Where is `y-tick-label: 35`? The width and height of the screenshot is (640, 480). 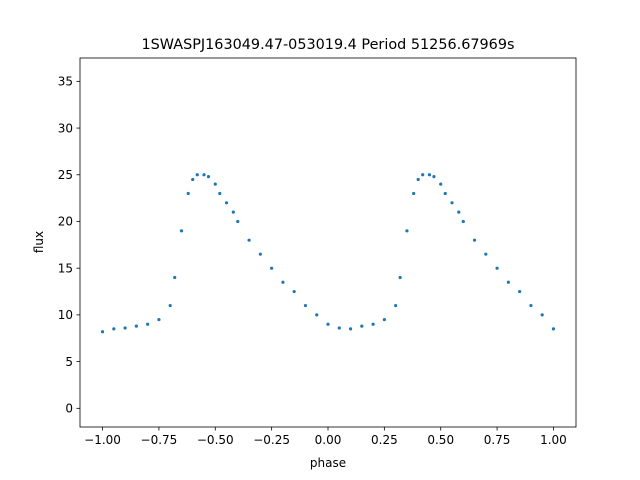
y-tick-label: 35 is located at coordinates (65, 82).